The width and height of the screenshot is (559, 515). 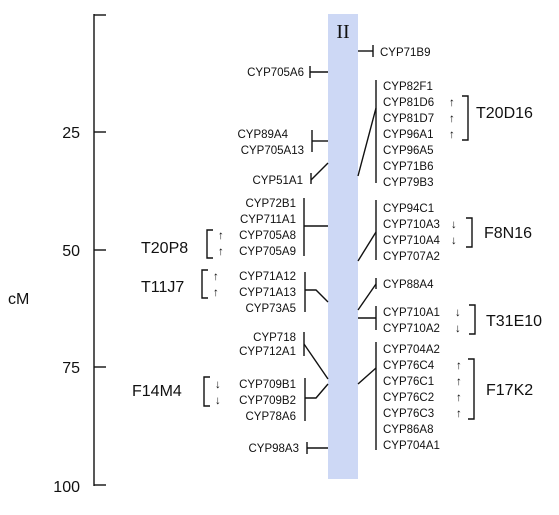 What do you see at coordinates (408, 87) in the screenshot?
I see `gene-cyp82f1: CYP82F1` at bounding box center [408, 87].